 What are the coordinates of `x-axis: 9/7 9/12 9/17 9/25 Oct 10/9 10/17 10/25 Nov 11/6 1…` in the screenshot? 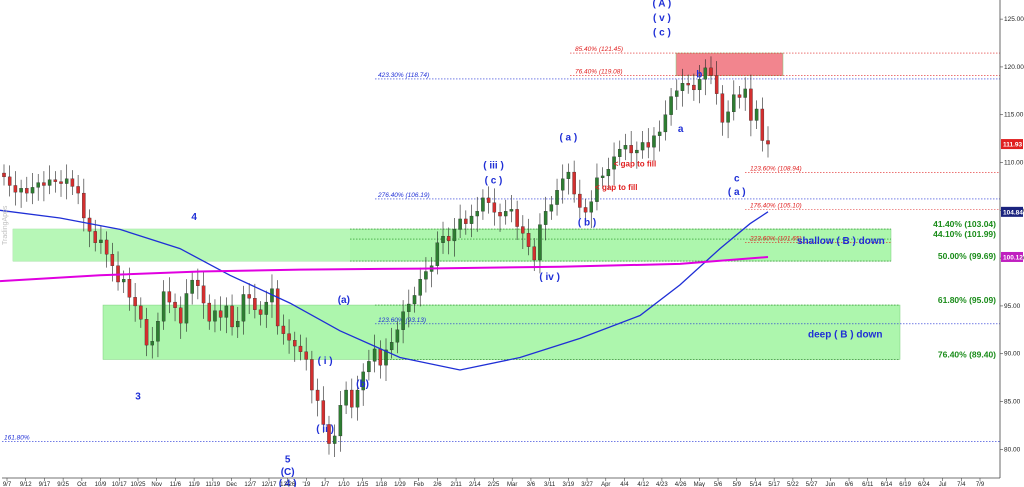 It's located at (501, 482).